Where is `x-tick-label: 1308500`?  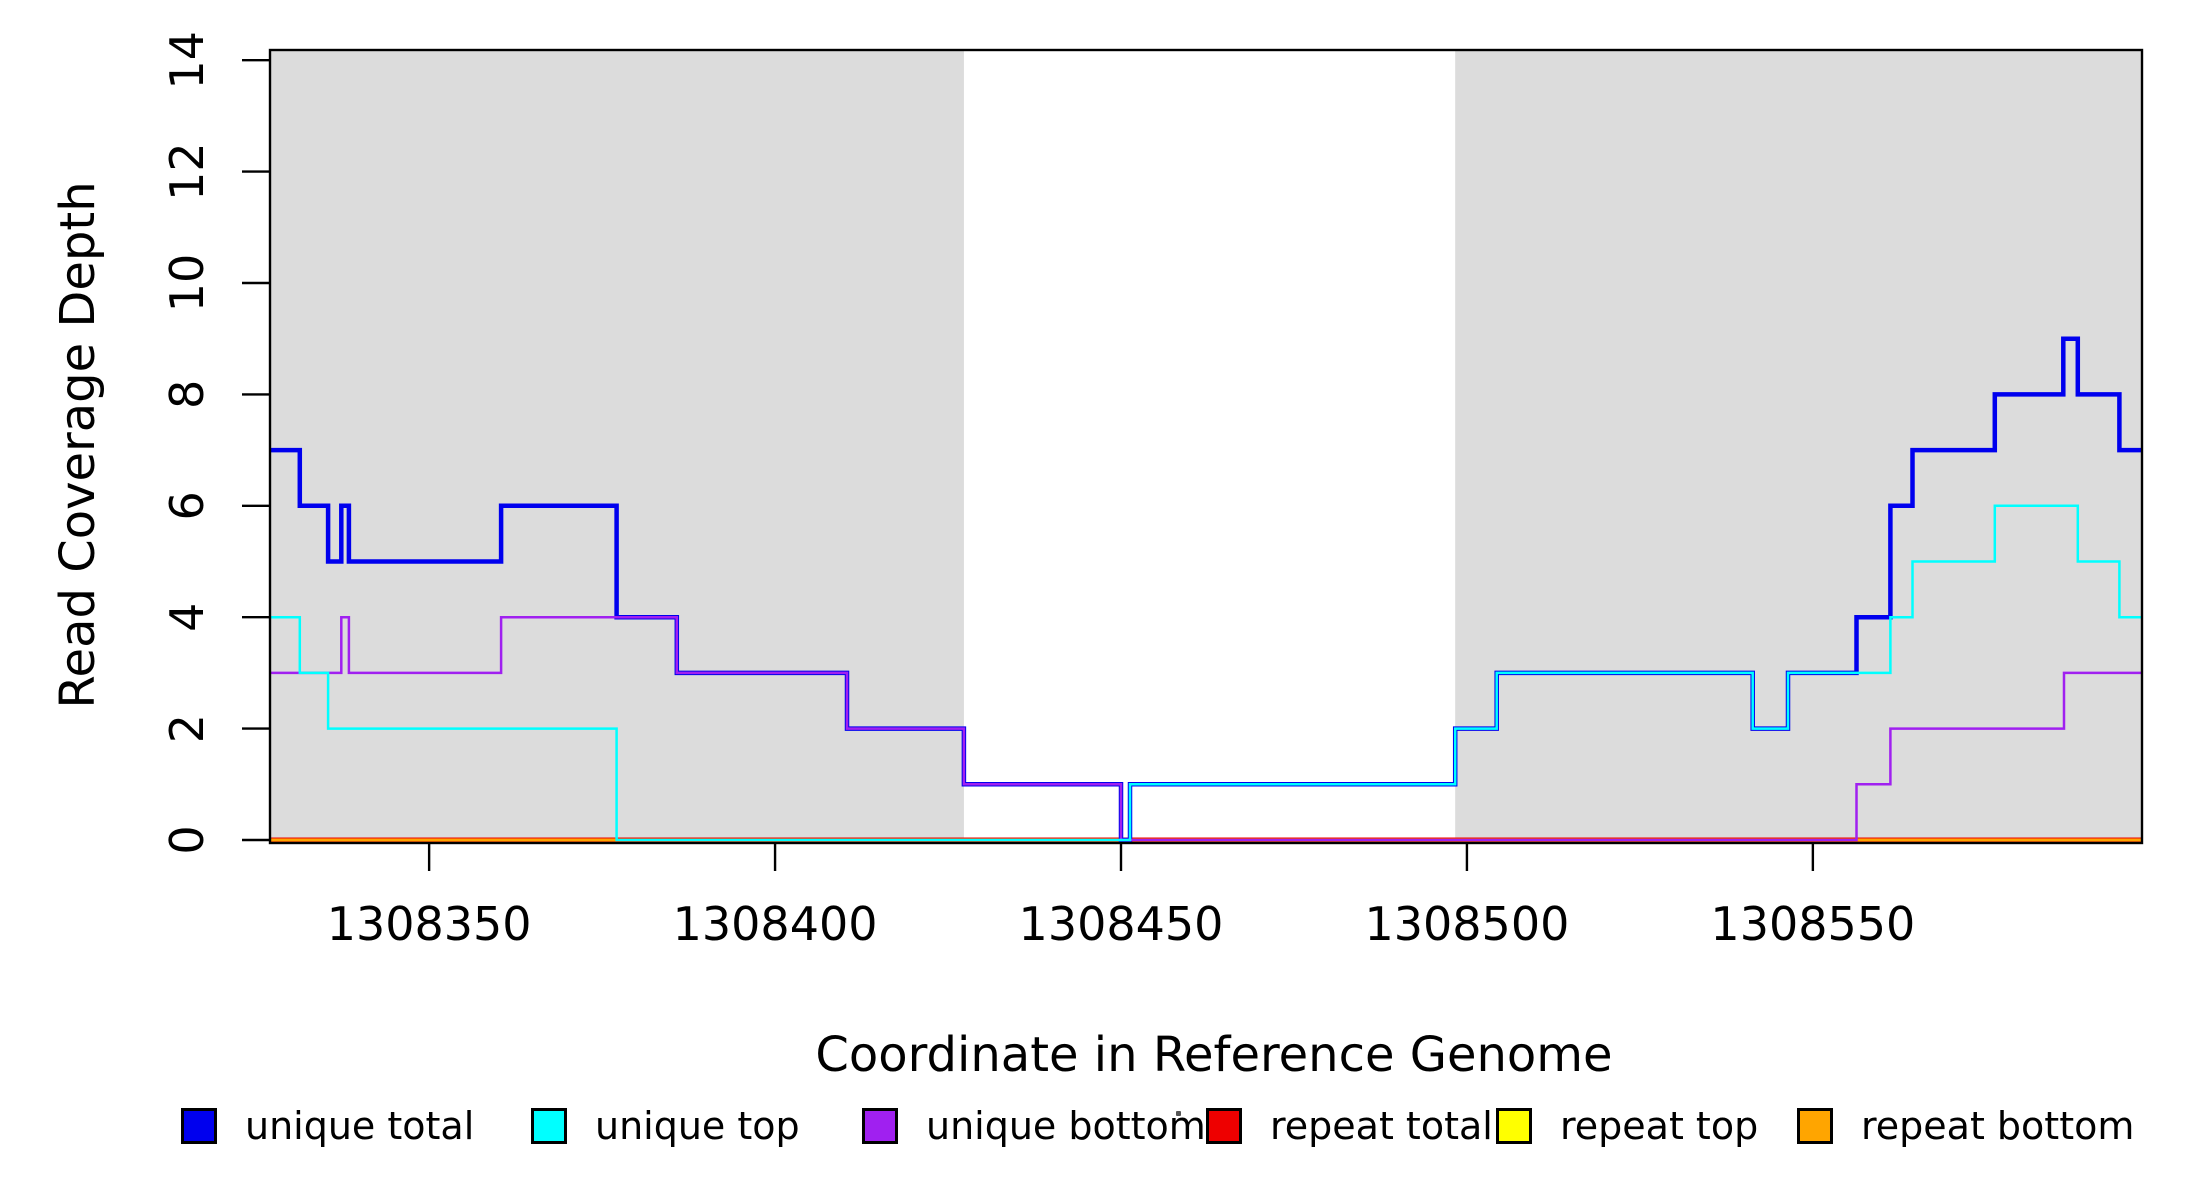 x-tick-label: 1308500 is located at coordinates (1466, 924).